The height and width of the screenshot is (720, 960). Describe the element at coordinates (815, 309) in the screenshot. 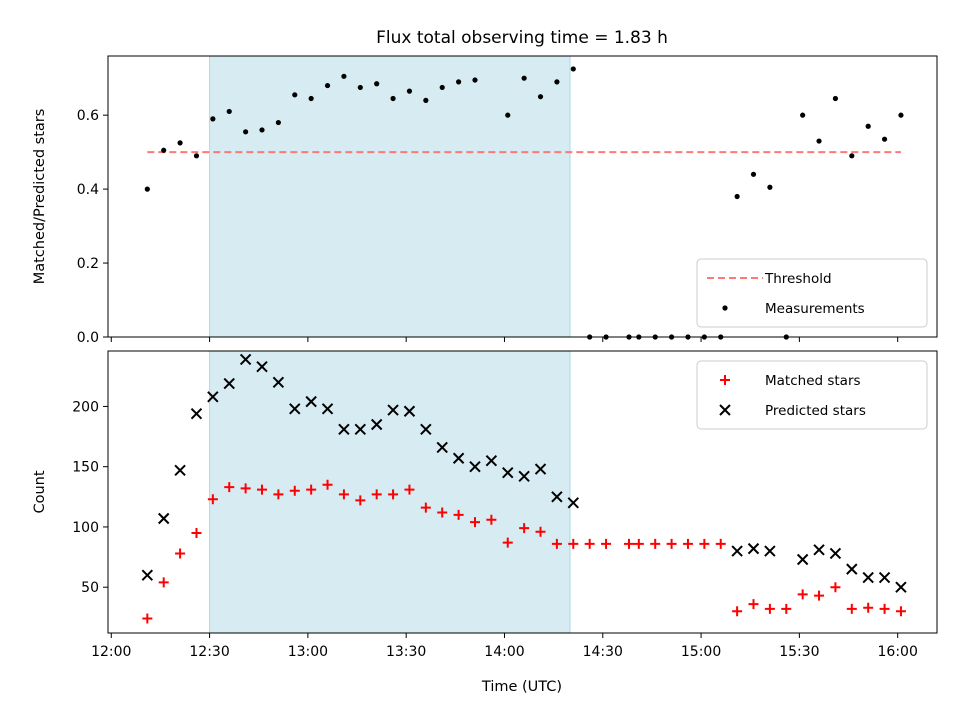

I see `legend-label: Measurements` at that location.